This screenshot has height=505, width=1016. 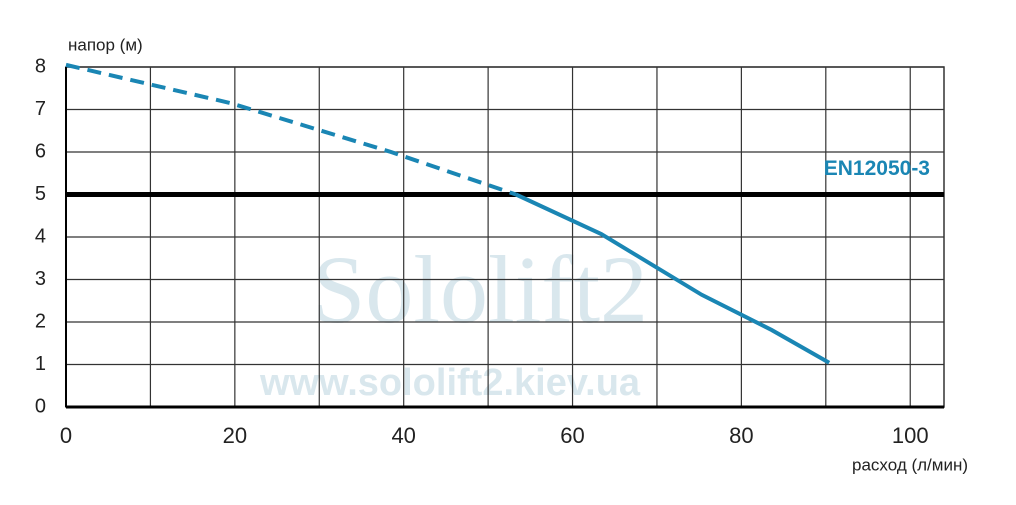 I want to click on x-tick-label: 100, so click(x=910, y=435).